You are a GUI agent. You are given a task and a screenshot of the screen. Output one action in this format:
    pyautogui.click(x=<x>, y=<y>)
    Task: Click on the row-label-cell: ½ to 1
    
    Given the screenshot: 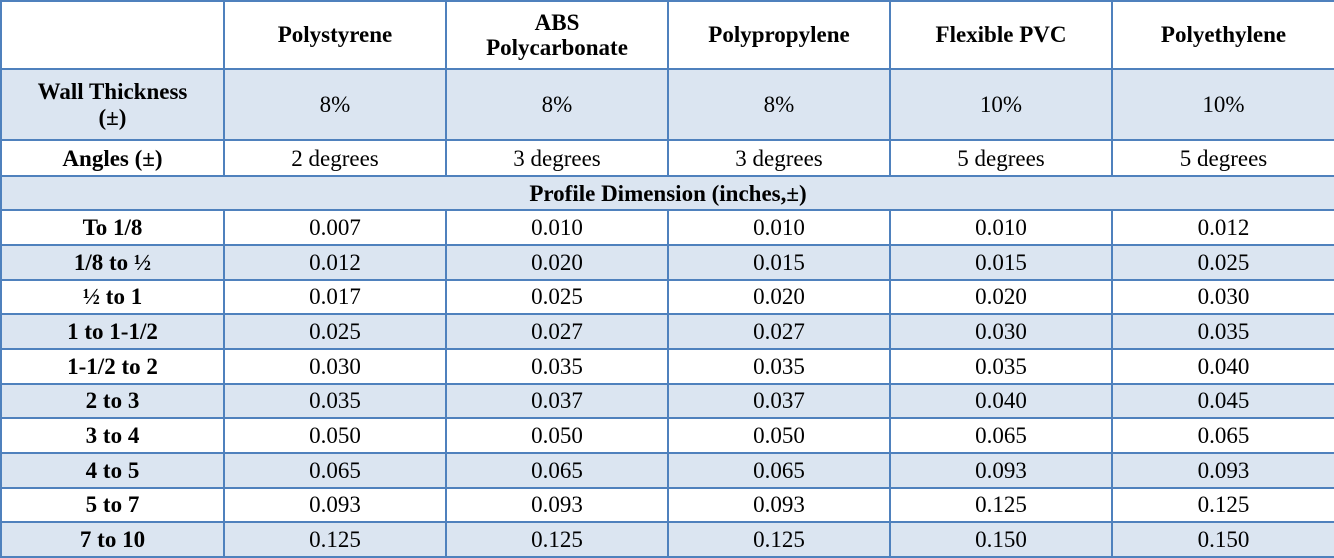 What is the action you would take?
    pyautogui.click(x=112, y=297)
    